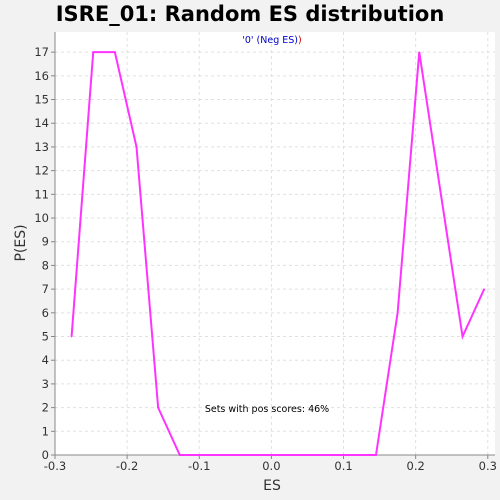 This screenshot has width=500, height=500. What do you see at coordinates (41, 100) in the screenshot?
I see `y-tick-label: 15` at bounding box center [41, 100].